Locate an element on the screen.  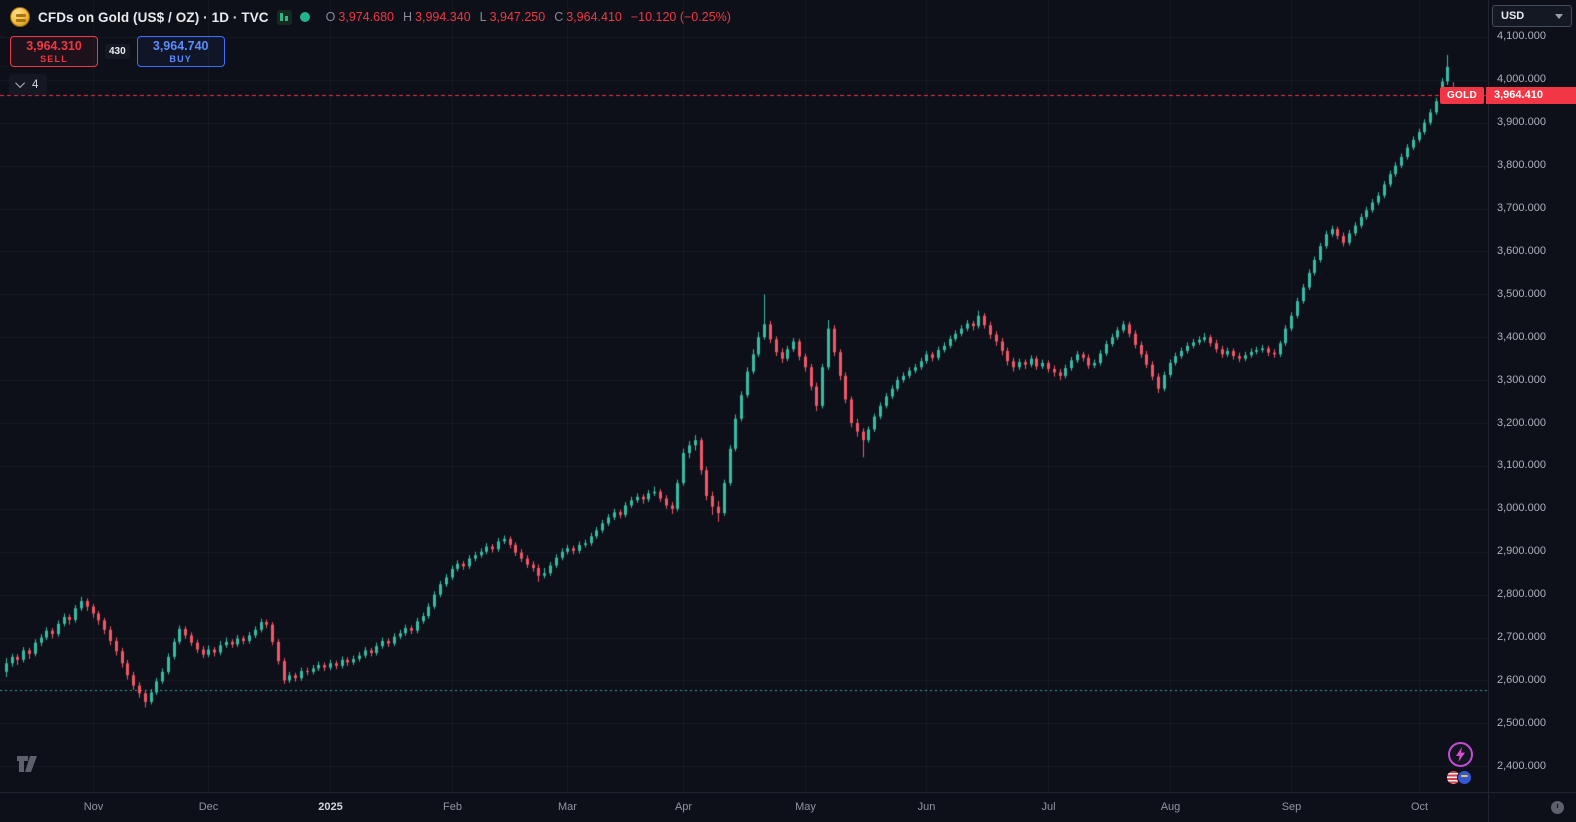
currency-label: USD is located at coordinates (1513, 16).